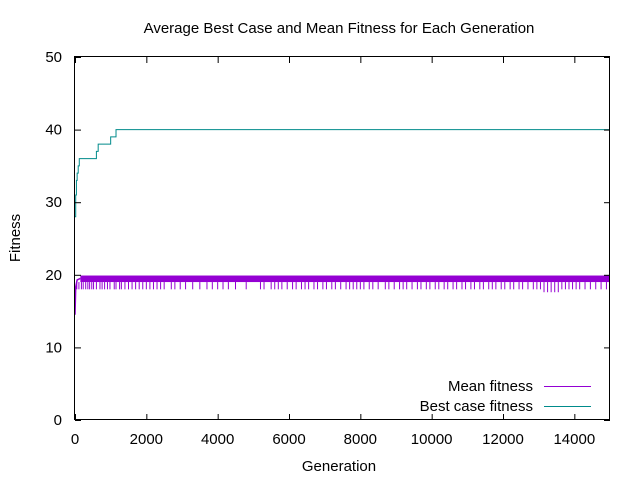  I want to click on x-tick-label: 6000, so click(288, 439).